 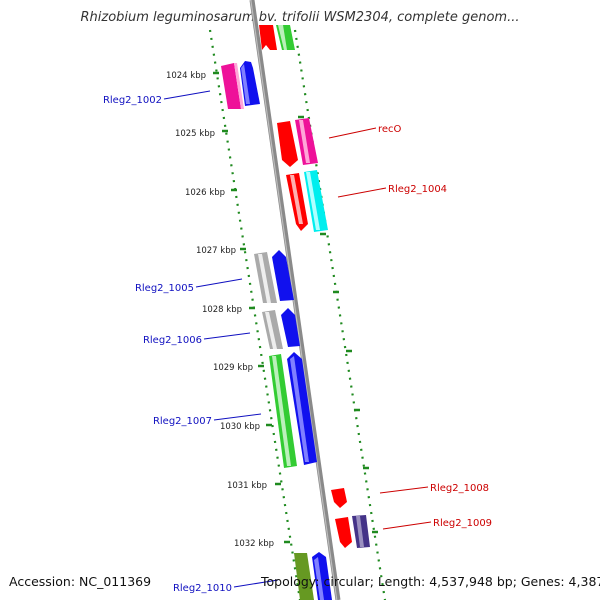 I want to click on kbp-label: 1027 kbp, so click(x=216, y=251).